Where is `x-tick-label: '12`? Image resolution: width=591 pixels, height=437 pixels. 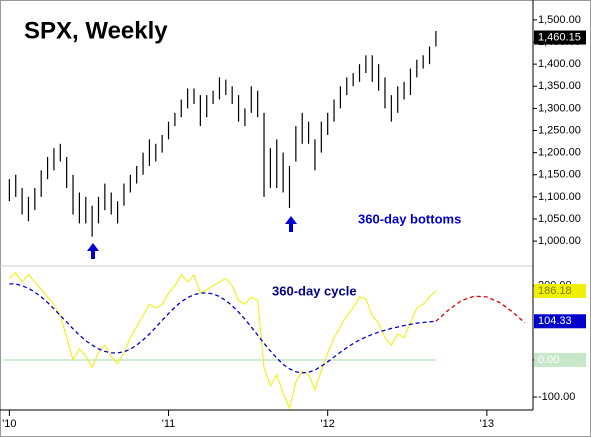
x-tick-label: '12 is located at coordinates (328, 424).